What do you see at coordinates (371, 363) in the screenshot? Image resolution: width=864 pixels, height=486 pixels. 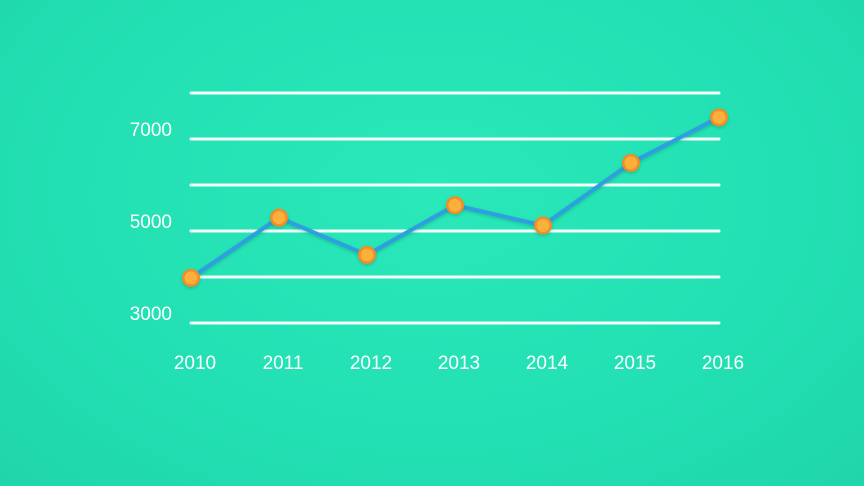 I see `x-tick-label: 2012` at bounding box center [371, 363].